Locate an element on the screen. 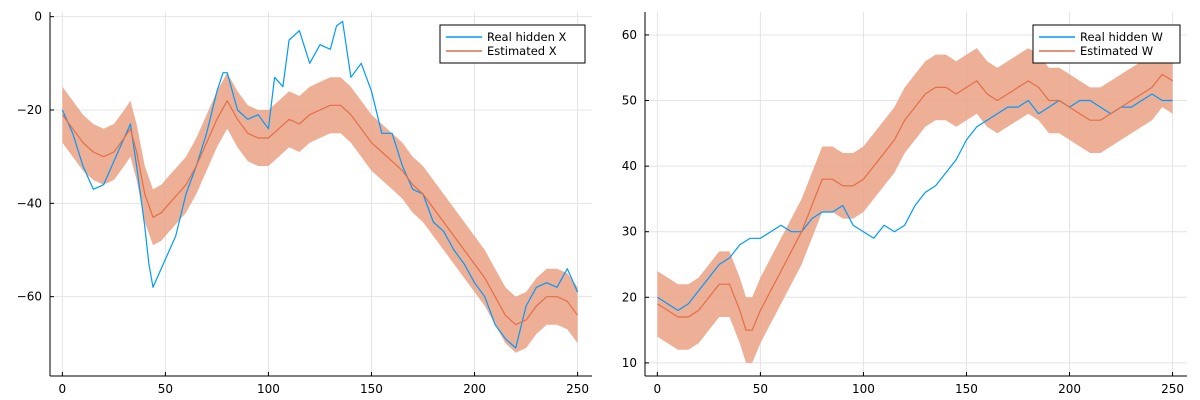  y-tick-label: 10 is located at coordinates (629, 363).